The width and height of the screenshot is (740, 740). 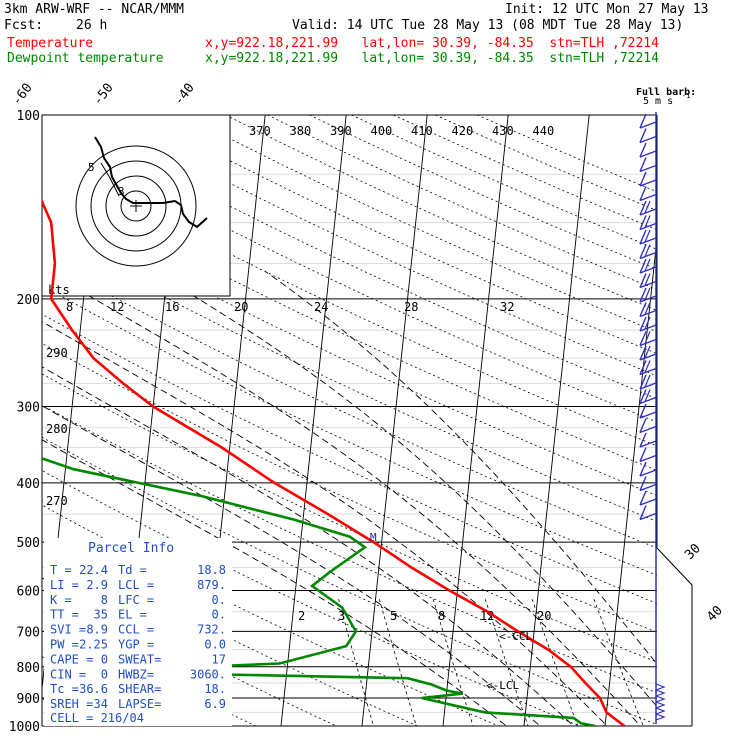 I want to click on parcel-value: 36.6, so click(x=93, y=689).